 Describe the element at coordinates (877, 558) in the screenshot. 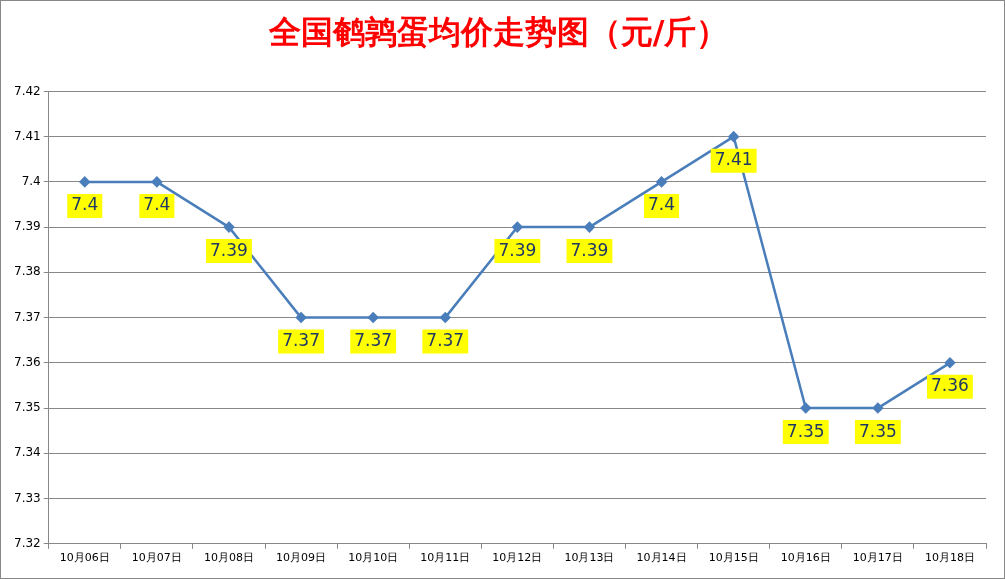

I see `x-tick-label: 10月17日` at that location.